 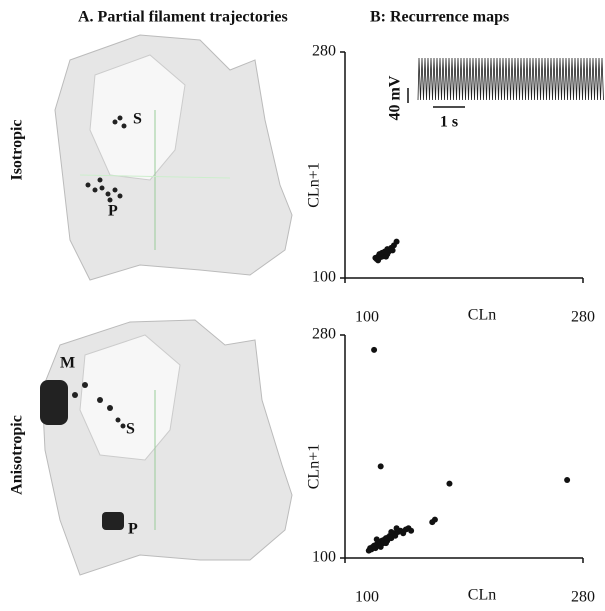 What do you see at coordinates (395, 97) in the screenshot?
I see `scale-label: 40 mV` at bounding box center [395, 97].